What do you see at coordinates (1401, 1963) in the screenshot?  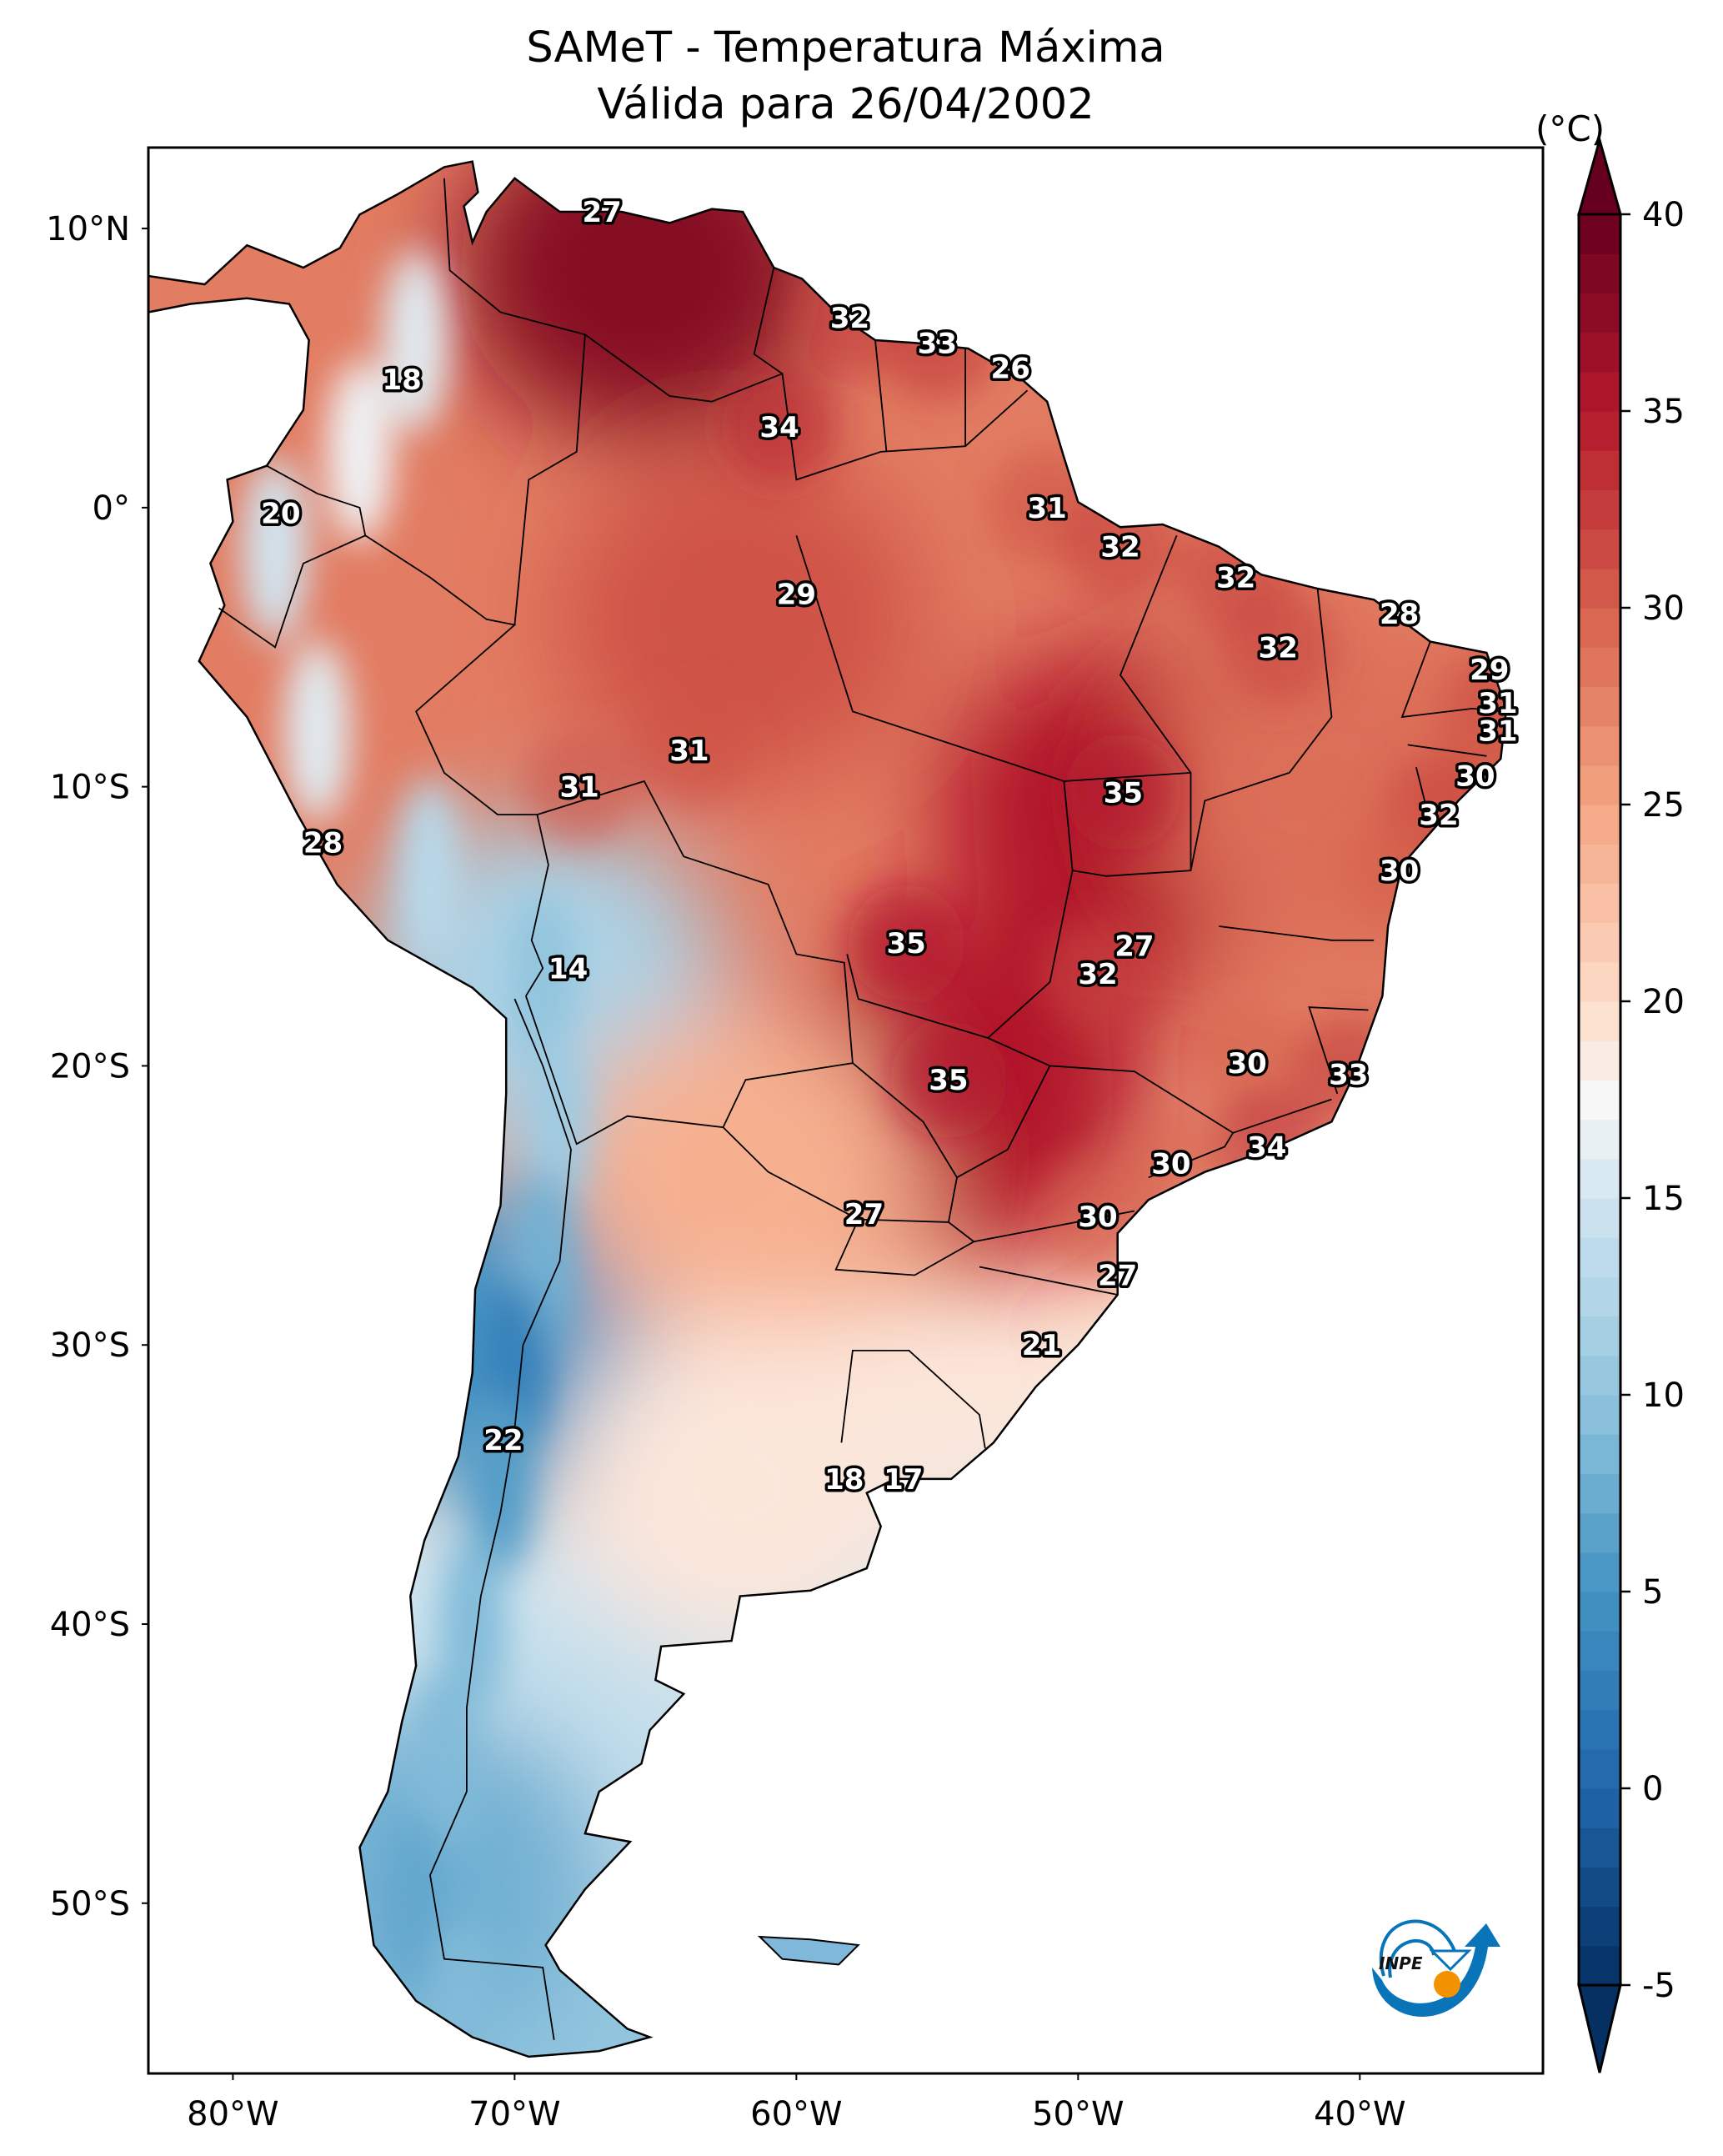 I see `logo-text: INPE` at bounding box center [1401, 1963].